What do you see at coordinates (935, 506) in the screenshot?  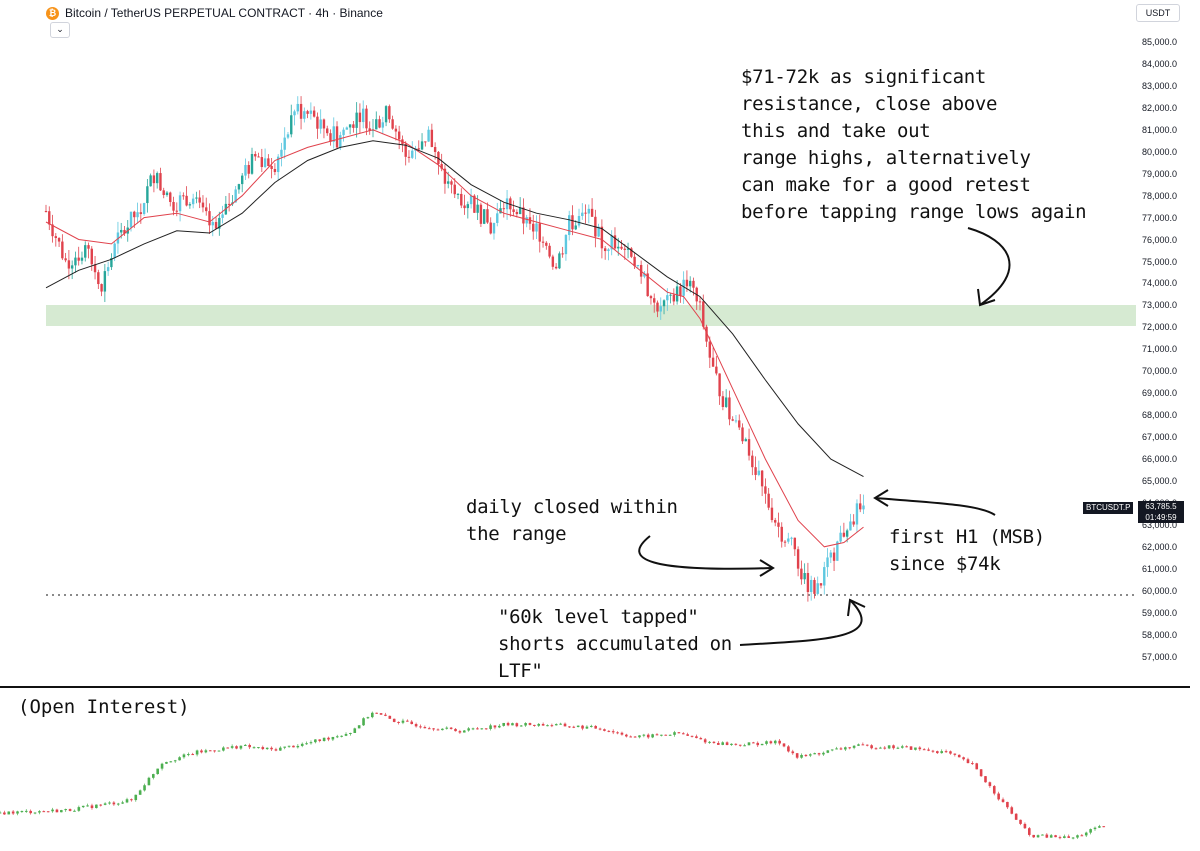 I see `msb-arrow` at bounding box center [935, 506].